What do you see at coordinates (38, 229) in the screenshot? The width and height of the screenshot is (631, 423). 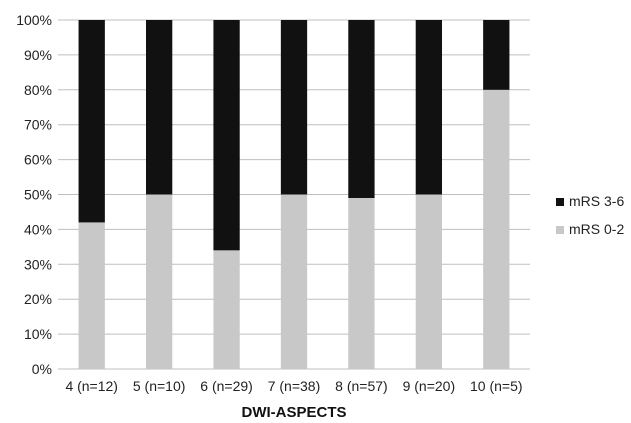 I see `y-tick-label: 40%` at bounding box center [38, 229].